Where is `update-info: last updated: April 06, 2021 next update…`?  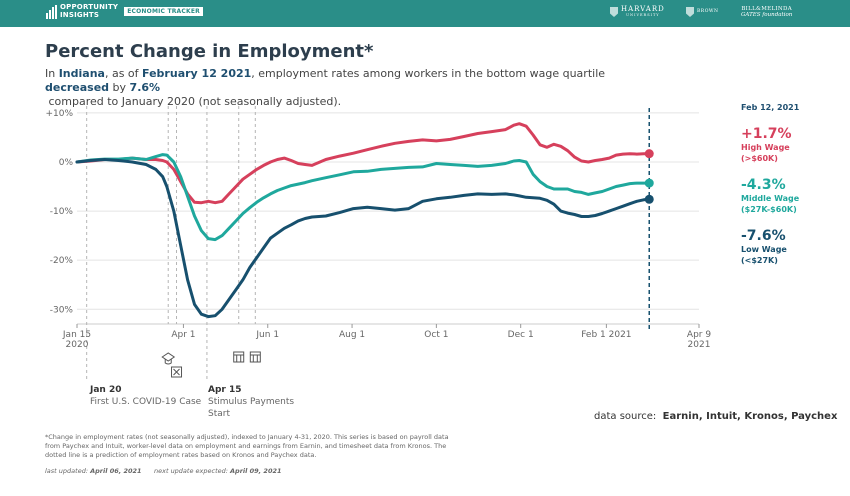
update-info: last updated: April 06, 2021 next update… is located at coordinates (163, 471).